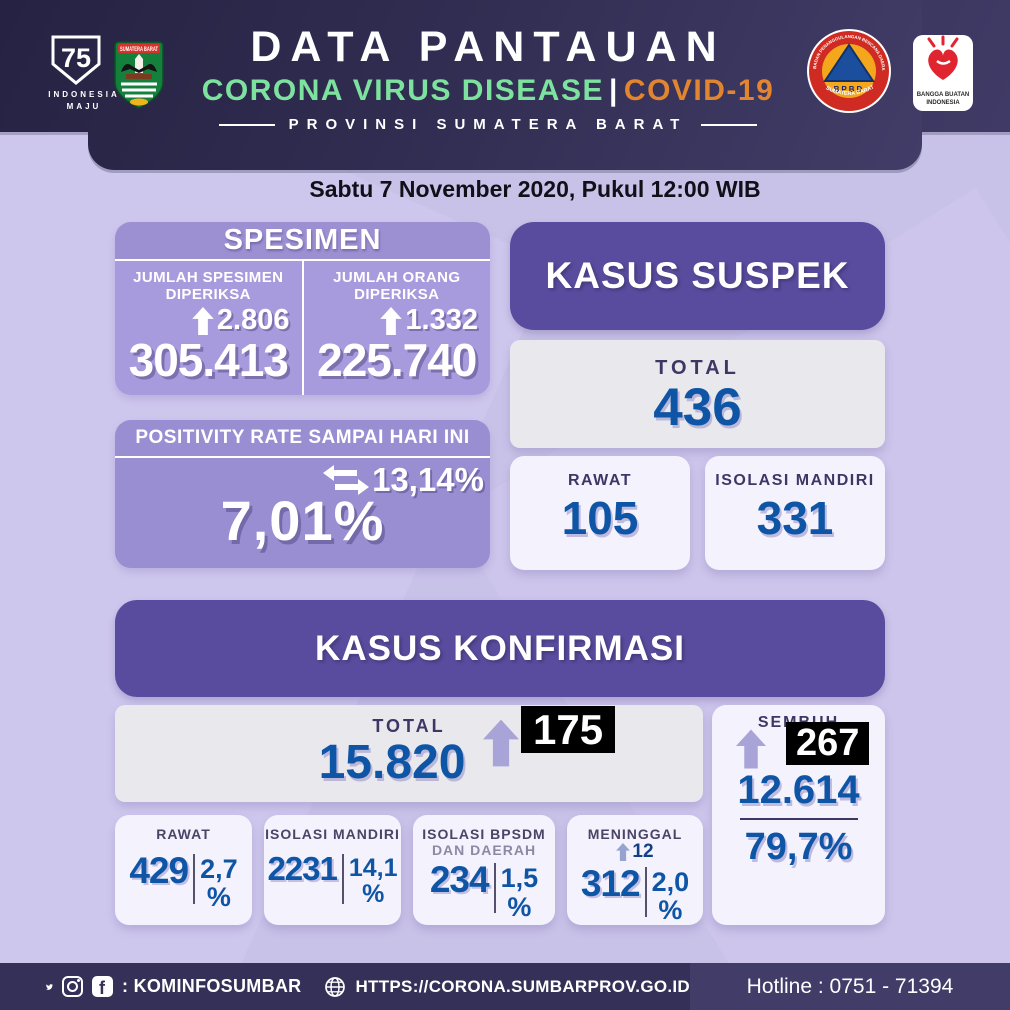  I want to click on spesimen-delta: 1.332, so click(441, 319).